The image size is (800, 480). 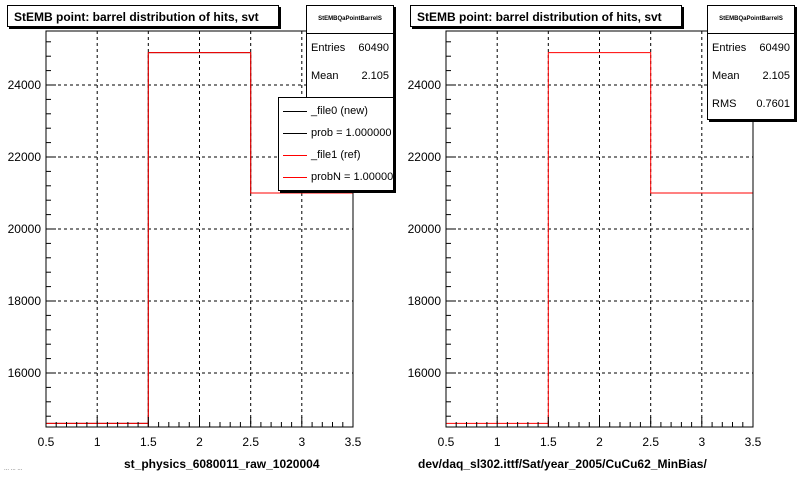 I want to click on legend-line-file0, so click(x=295, y=111).